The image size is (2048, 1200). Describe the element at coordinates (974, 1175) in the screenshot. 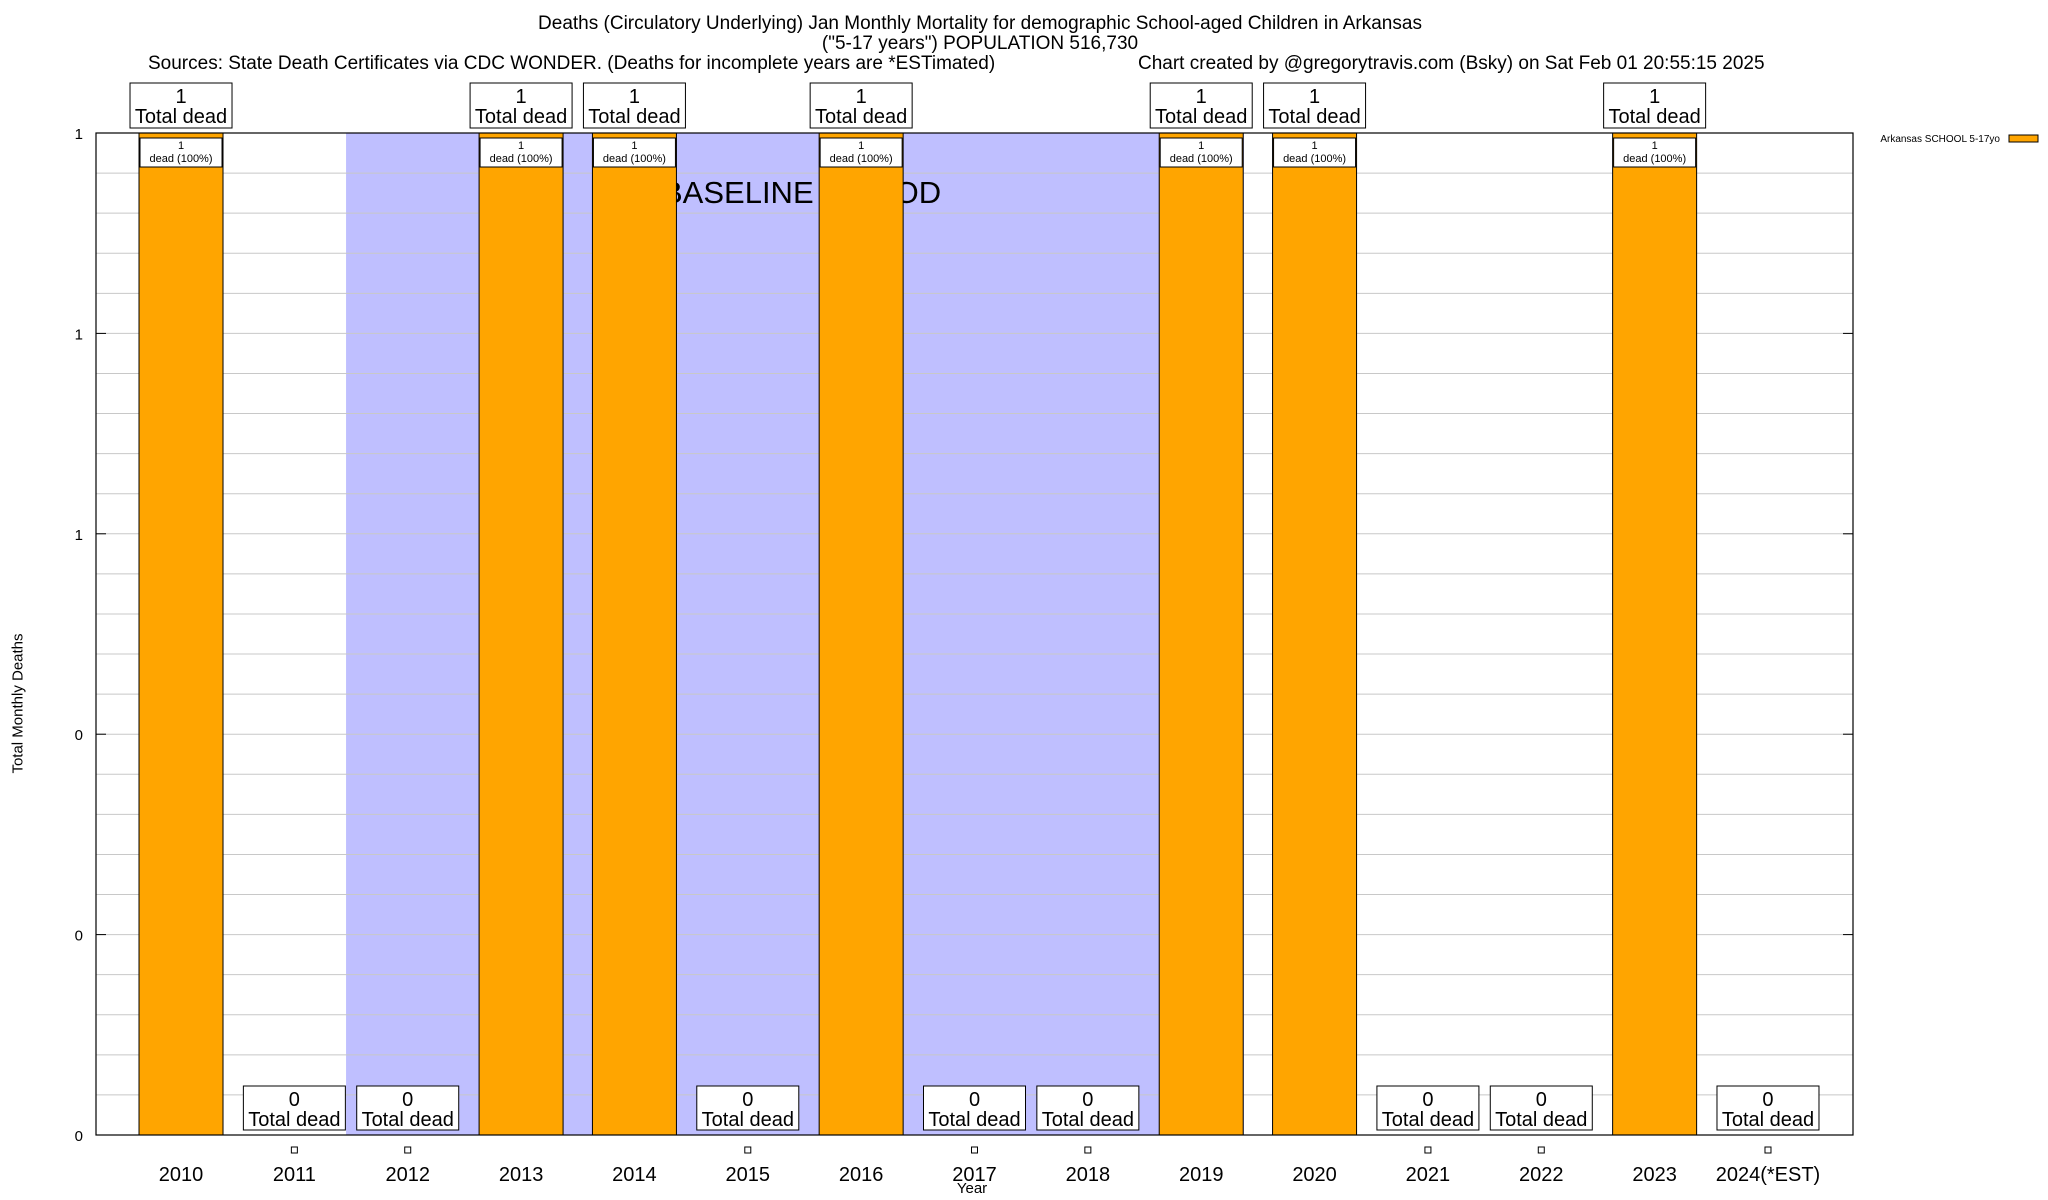

I see `x-tick-label: 2017` at that location.